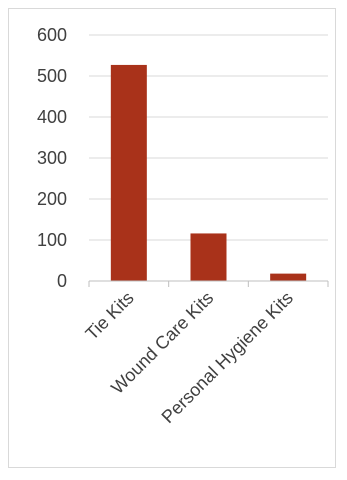 The width and height of the screenshot is (347, 480). I want to click on y-tick-label: 300, so click(52, 158).